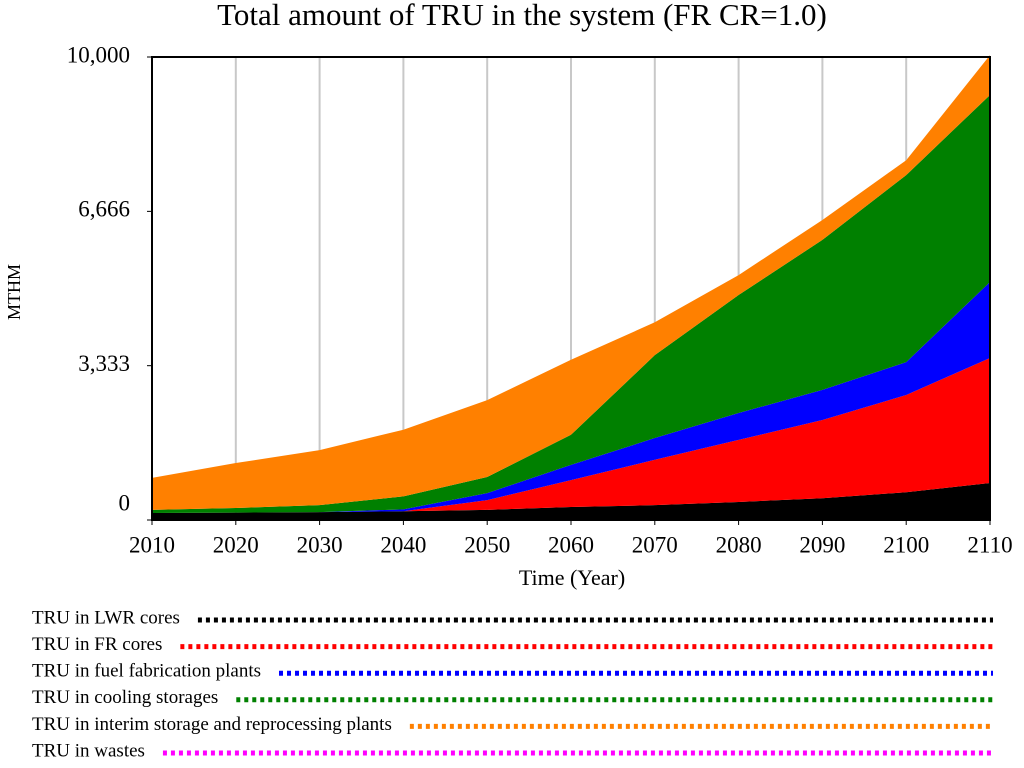 This screenshot has height=768, width=1024. I want to click on x-tick-label: 2090, so click(822, 544).